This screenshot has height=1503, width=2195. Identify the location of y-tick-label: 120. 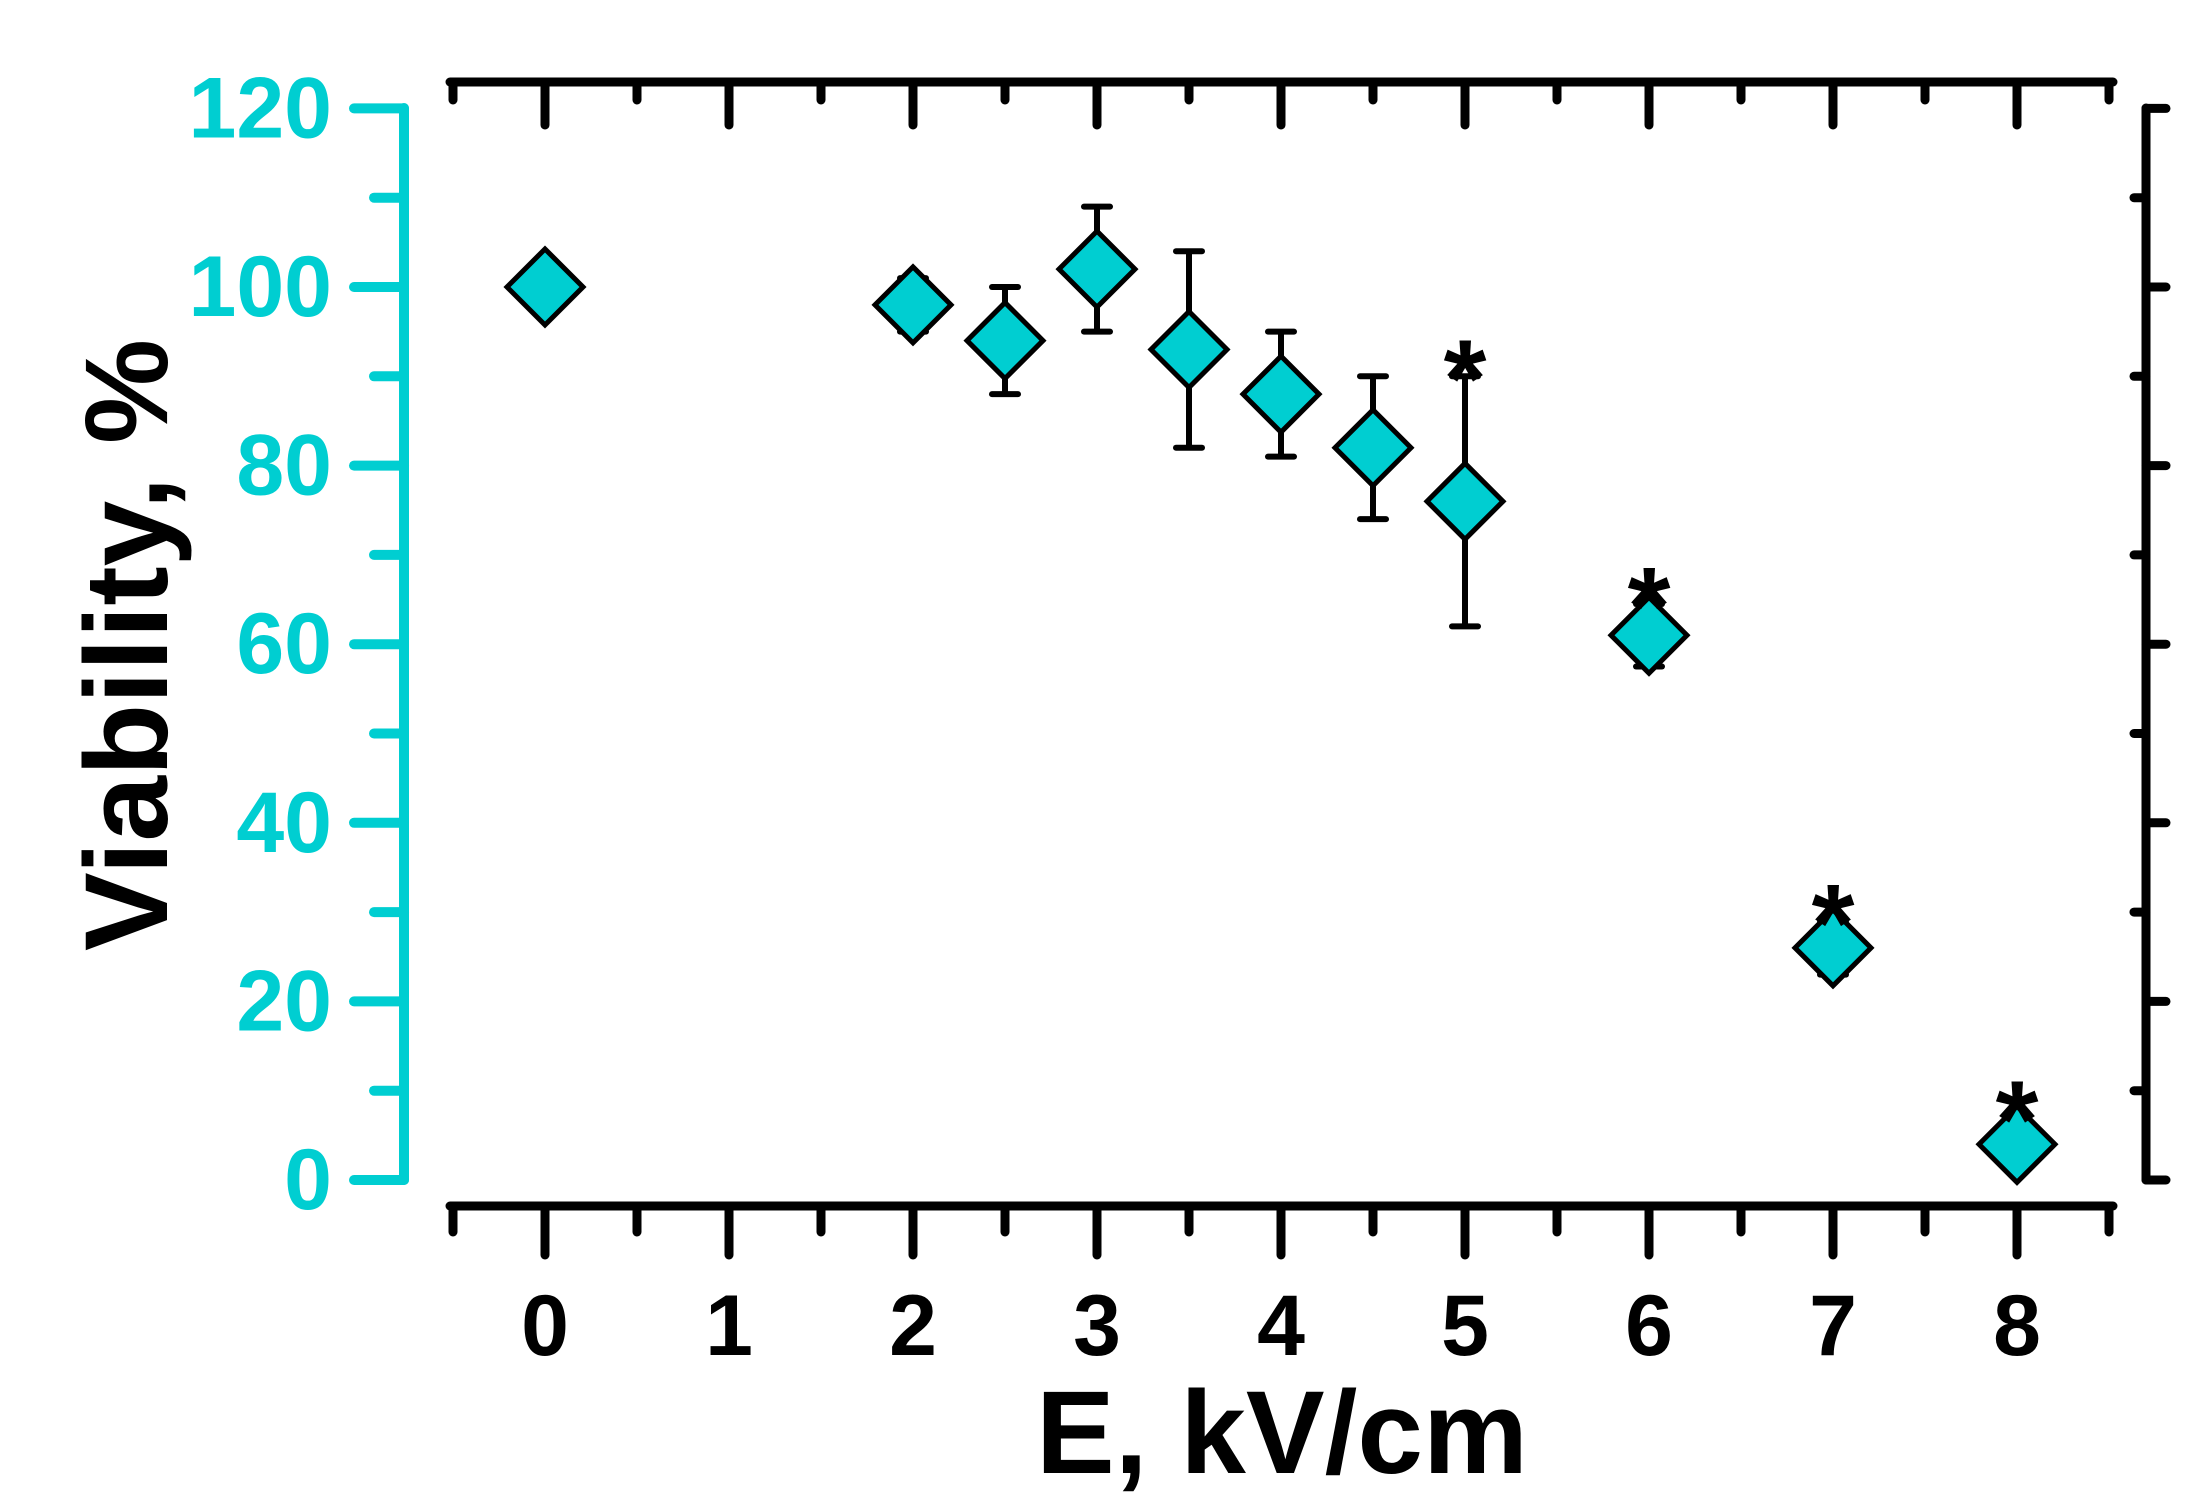
(261, 108).